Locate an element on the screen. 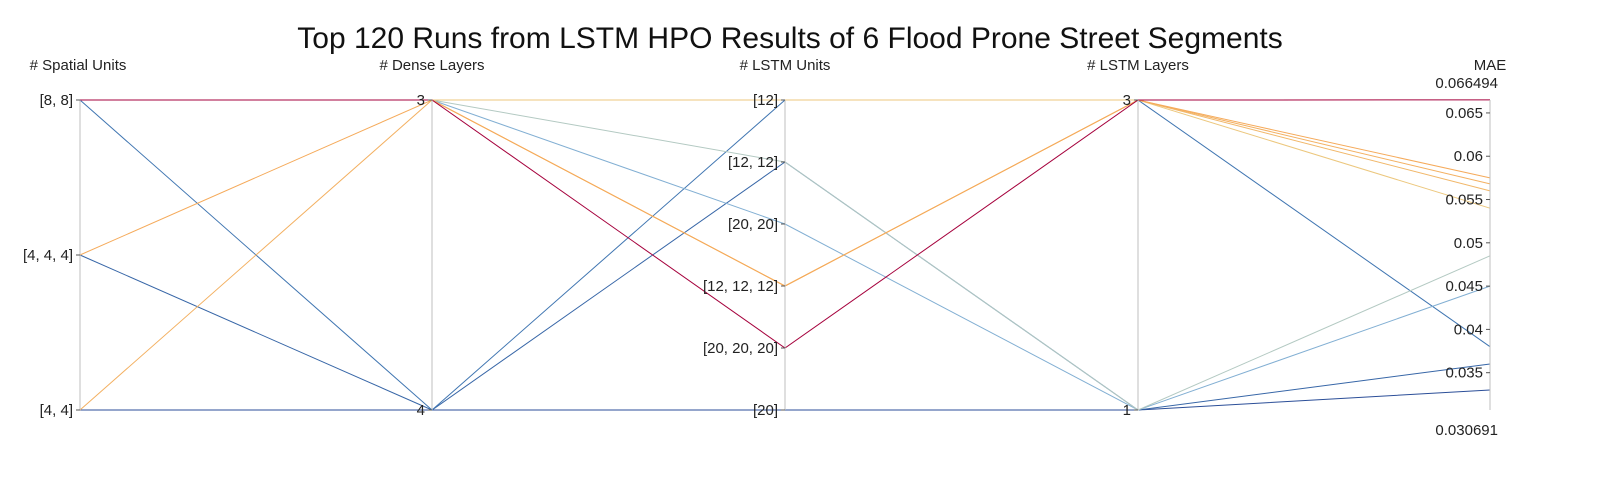 The image size is (1600, 500). axis-1: # Spatial Units [8, 8] [4, 4, 4] [4, 4] is located at coordinates (74, 238).